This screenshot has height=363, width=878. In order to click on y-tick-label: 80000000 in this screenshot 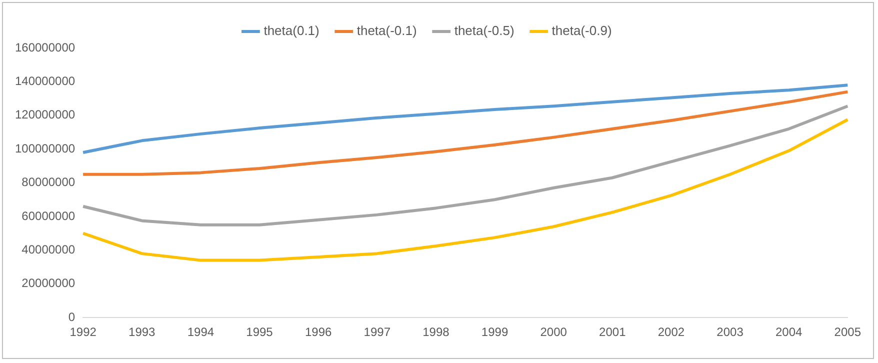, I will do `click(49, 182)`.